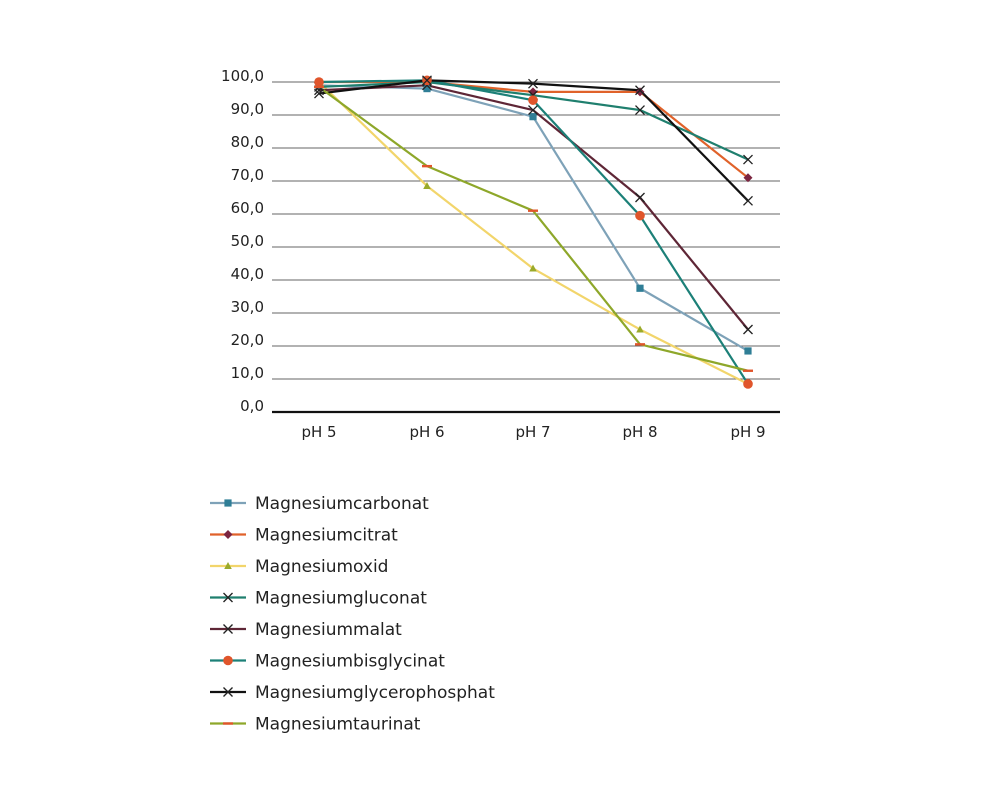 This screenshot has width=1000, height=800. I want to click on legend-label: Magnesiumtaurinat, so click(338, 725).